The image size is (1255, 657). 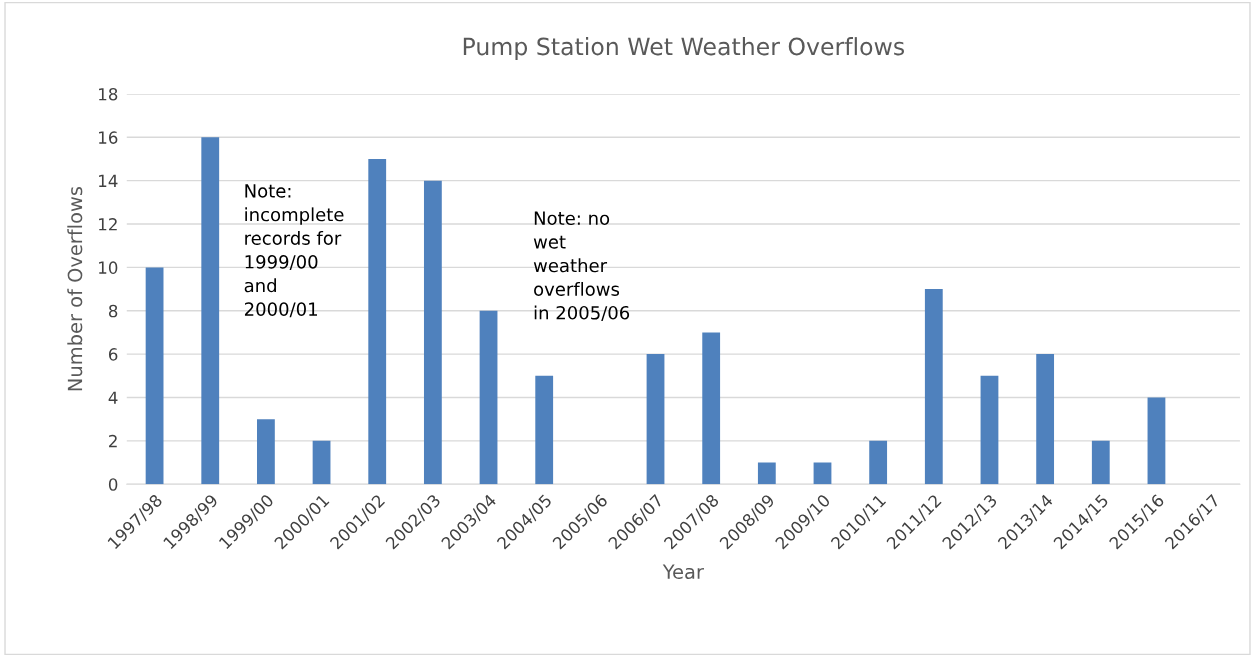 What do you see at coordinates (108, 224) in the screenshot?
I see `y-tick-label: 12` at bounding box center [108, 224].